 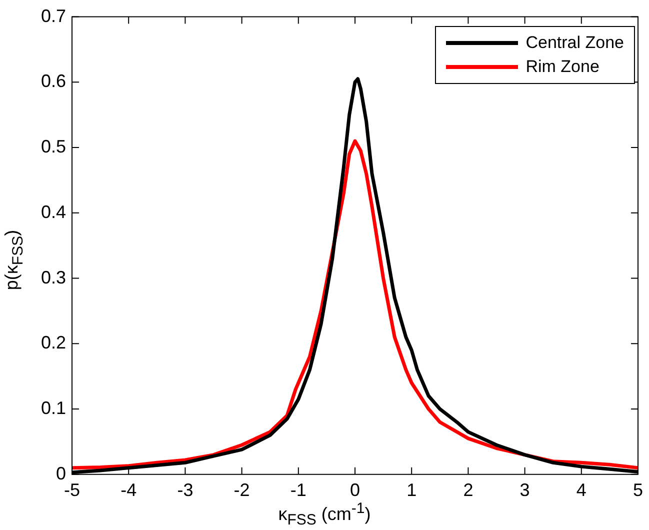 What do you see at coordinates (128, 490) in the screenshot?
I see `x-tick-label: -4` at bounding box center [128, 490].